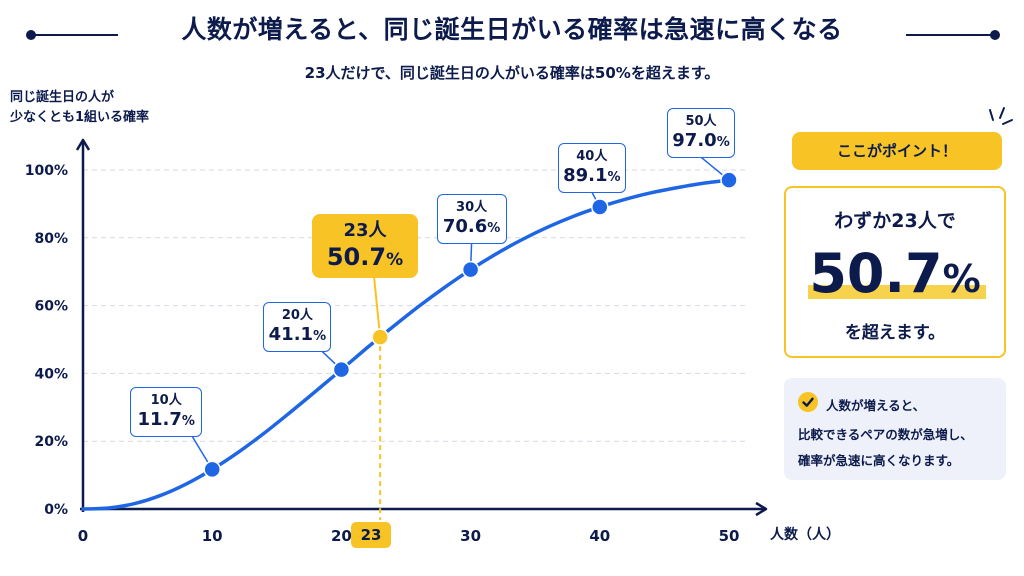  What do you see at coordinates (365, 230) in the screenshot?
I see `highlight-label-n: 23人` at bounding box center [365, 230].